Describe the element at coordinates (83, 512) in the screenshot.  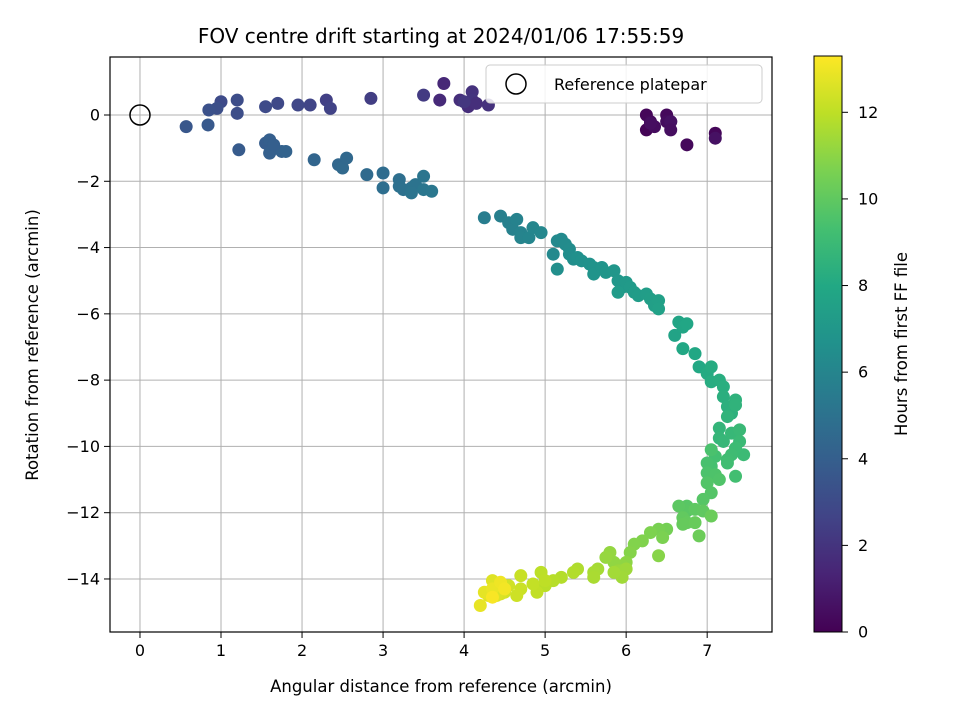
I see `y-tick-label: −12` at that location.